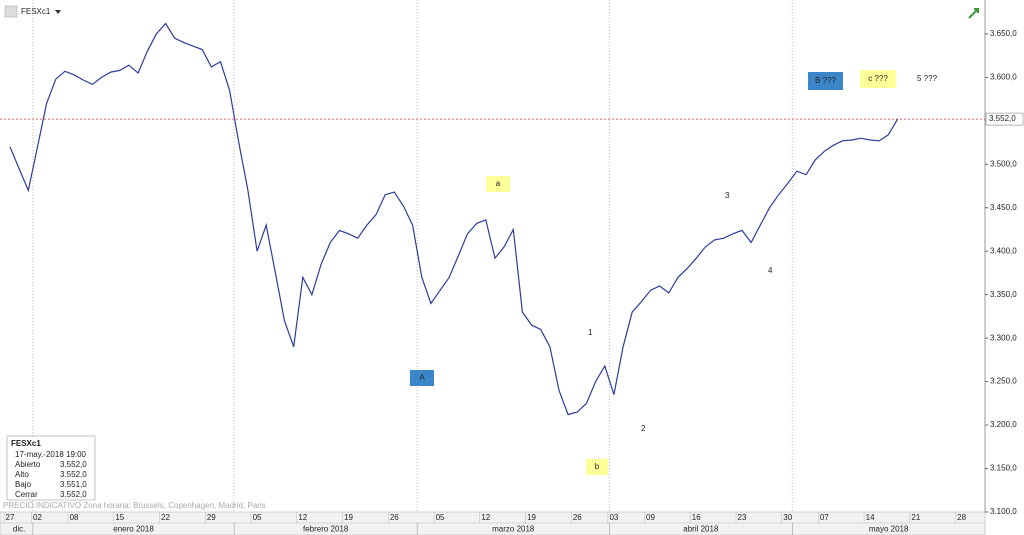 The image size is (1024, 535). What do you see at coordinates (493, 523) in the screenshot?
I see `x-axis-area` at bounding box center [493, 523].